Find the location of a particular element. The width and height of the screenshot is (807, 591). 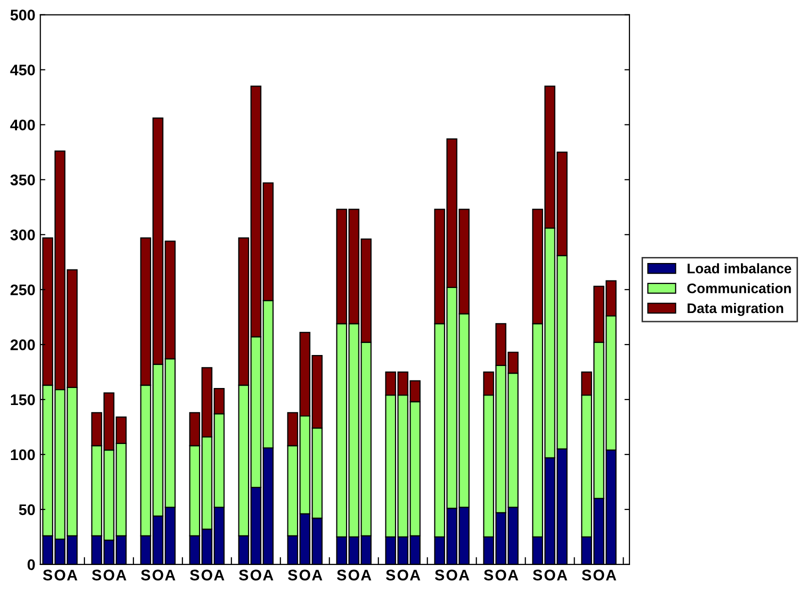

y-tick-label: 100 is located at coordinates (22, 454).